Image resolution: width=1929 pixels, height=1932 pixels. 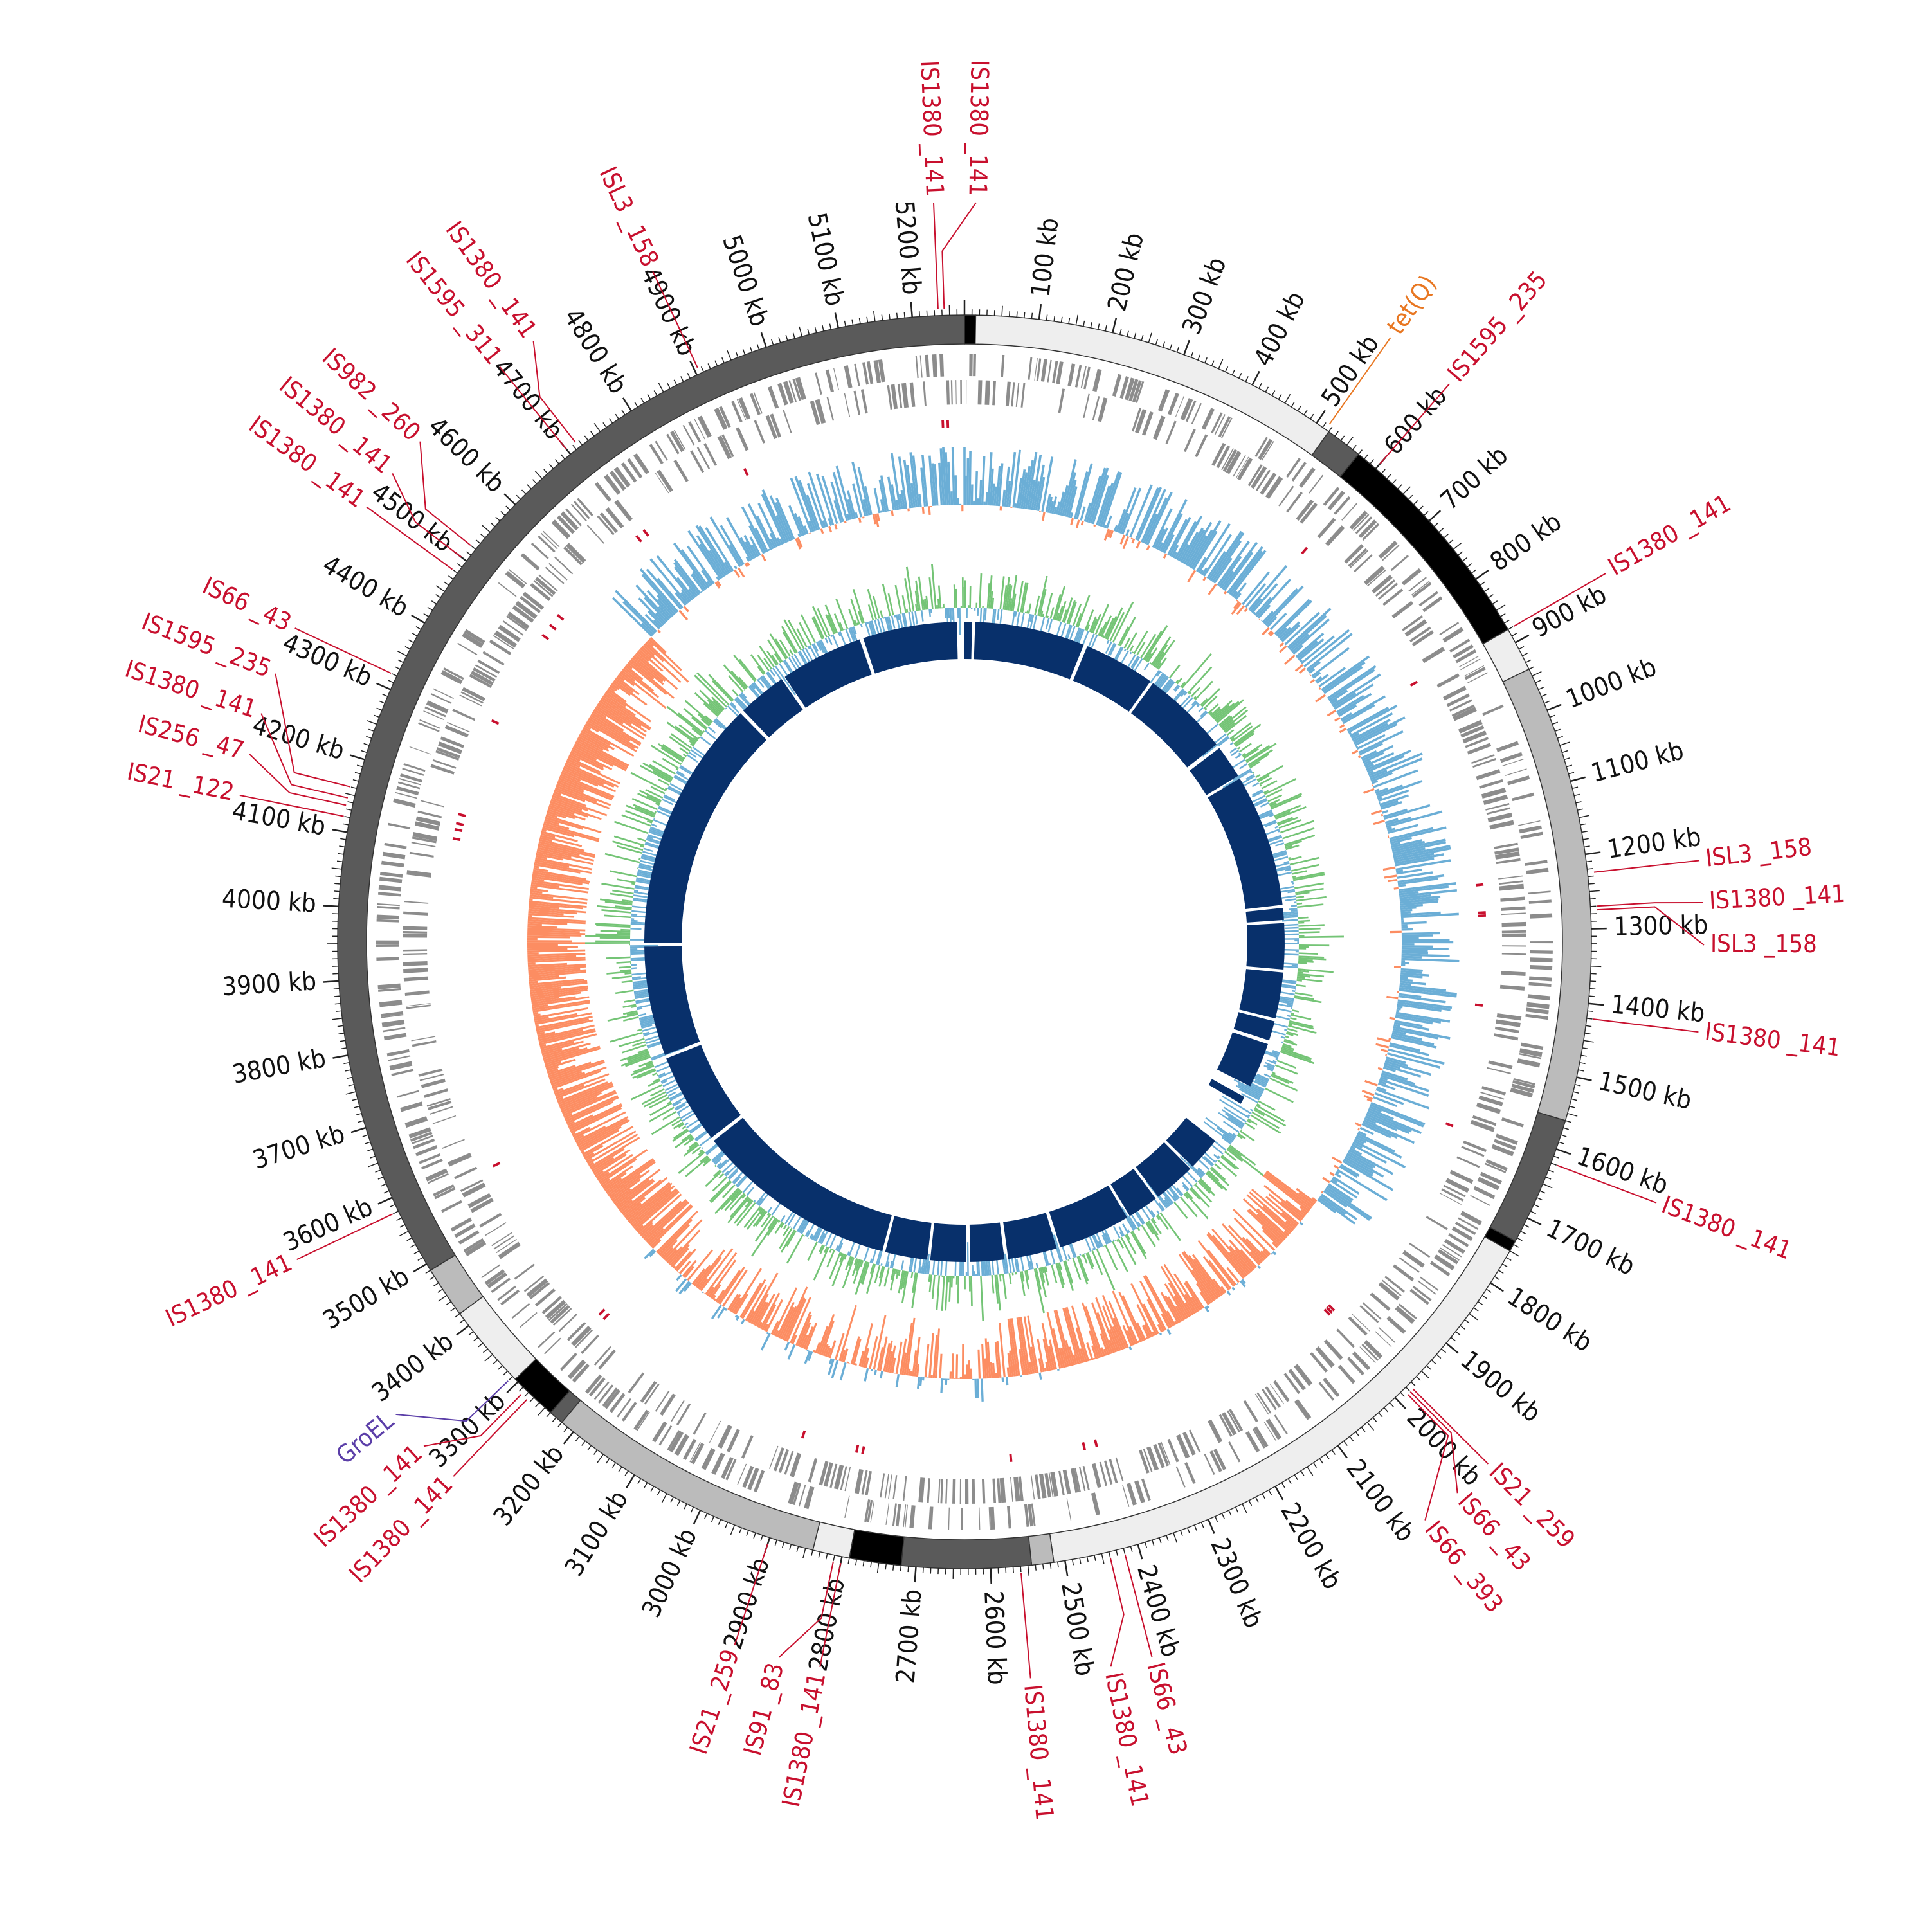 What do you see at coordinates (877, 1548) in the screenshot?
I see `genome-segment` at bounding box center [877, 1548].